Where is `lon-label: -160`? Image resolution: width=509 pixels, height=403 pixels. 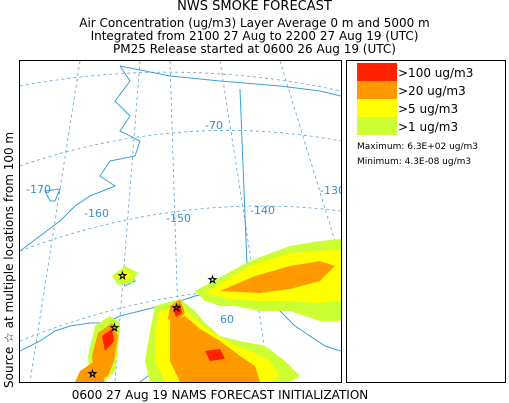 lon-label: -160 is located at coordinates (96, 213).